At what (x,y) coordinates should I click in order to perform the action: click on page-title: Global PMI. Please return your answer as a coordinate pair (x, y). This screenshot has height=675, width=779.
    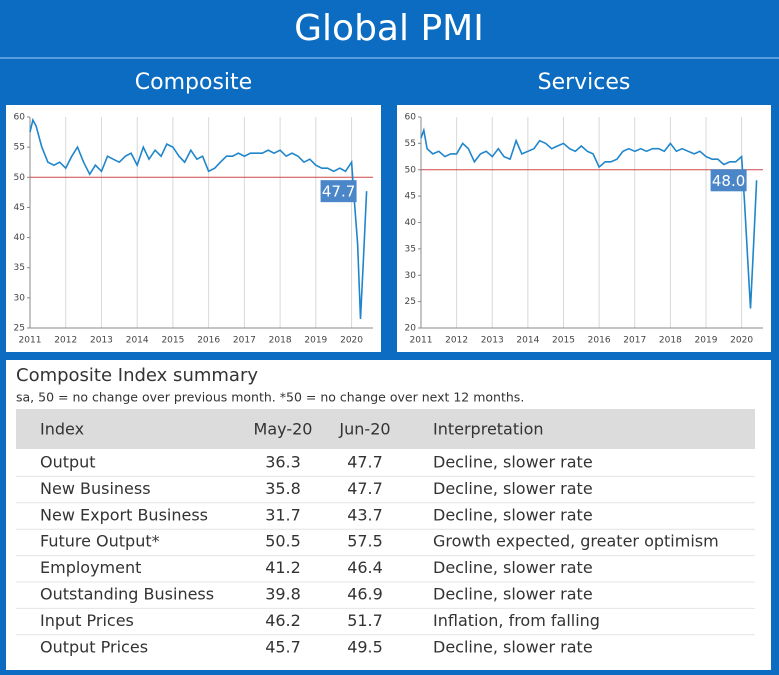
    Looking at the image, I should click on (389, 28).